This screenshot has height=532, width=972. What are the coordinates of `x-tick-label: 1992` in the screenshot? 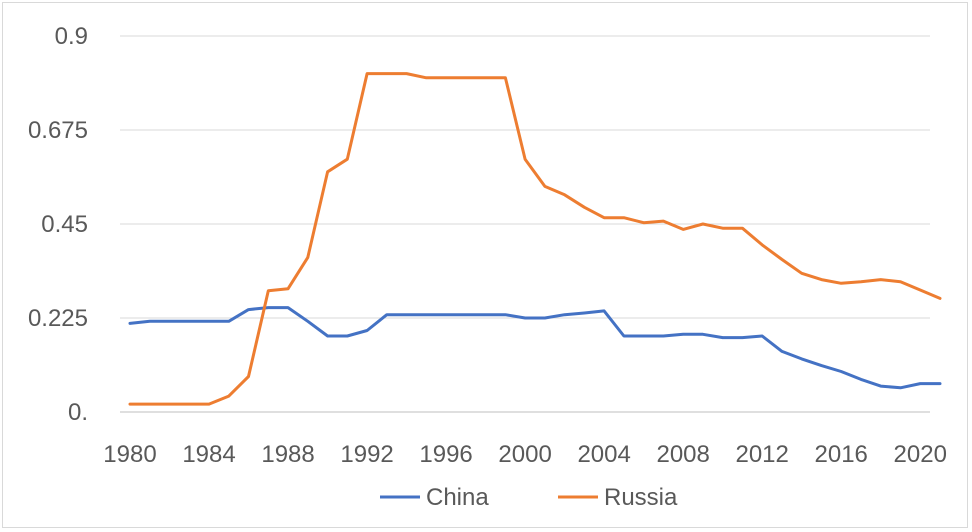 It's located at (366, 454).